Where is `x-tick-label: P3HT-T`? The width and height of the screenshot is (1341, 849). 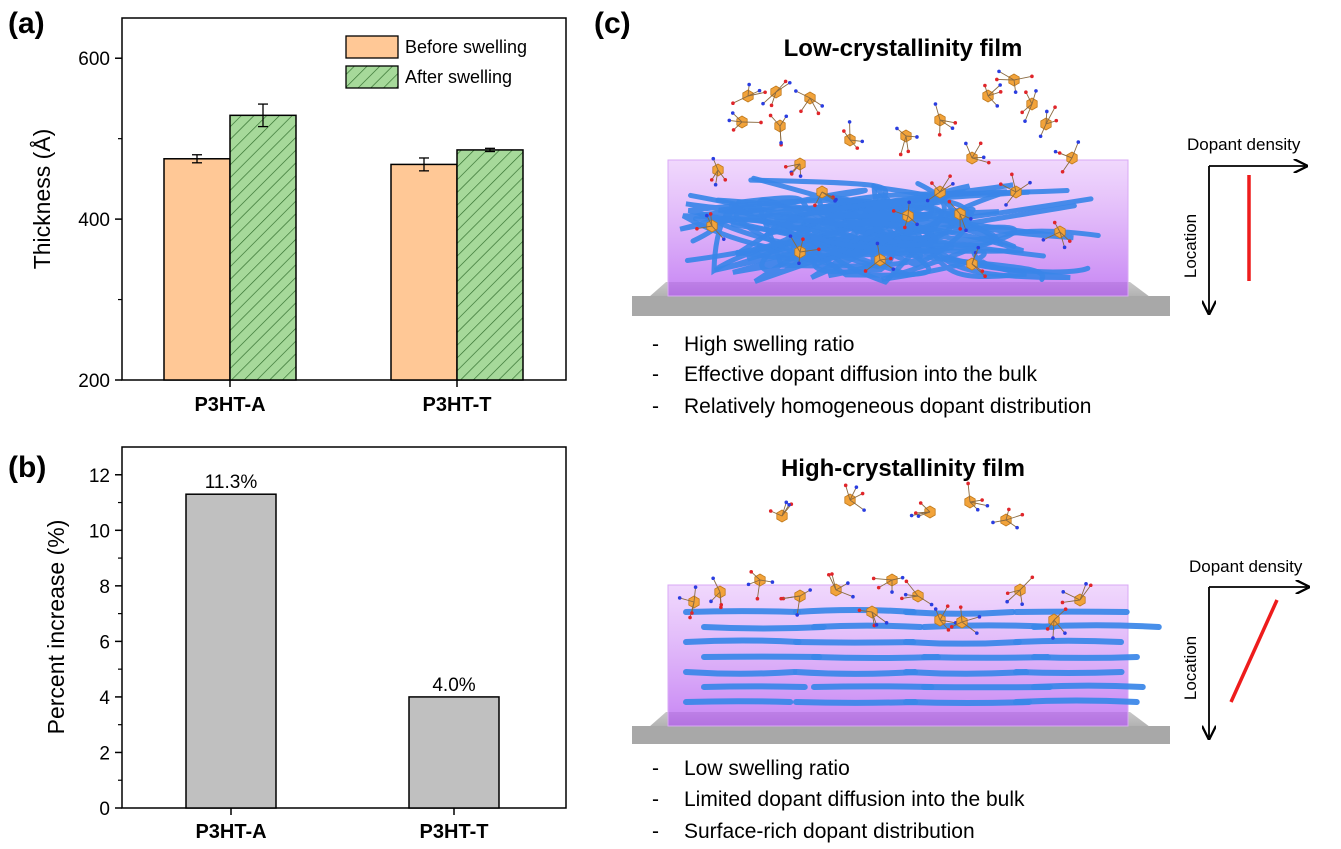
x-tick-label: P3HT-T is located at coordinates (457, 405).